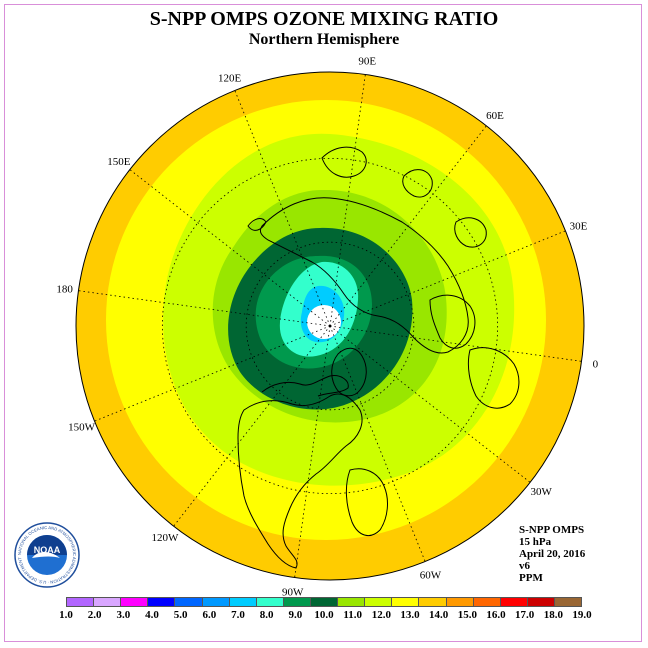  I want to click on longitude-label: 150W, so click(82, 427).